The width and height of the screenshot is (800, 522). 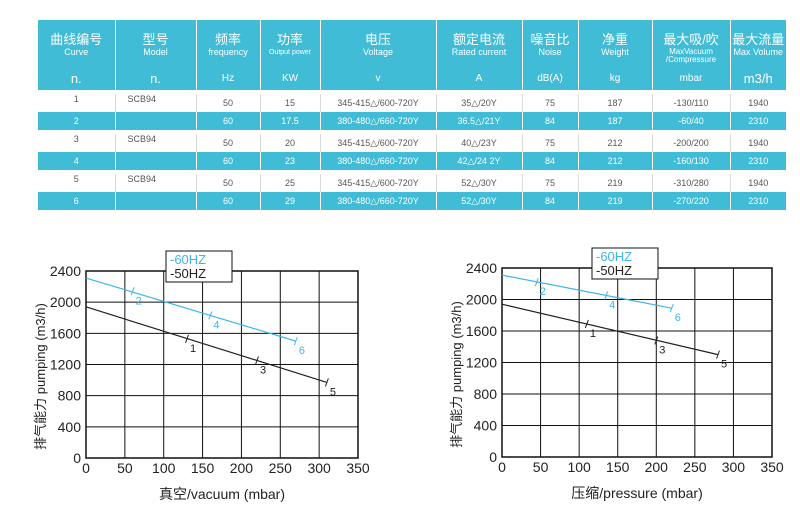 I want to click on header-cn-cell: 额定电流, so click(x=479, y=34).